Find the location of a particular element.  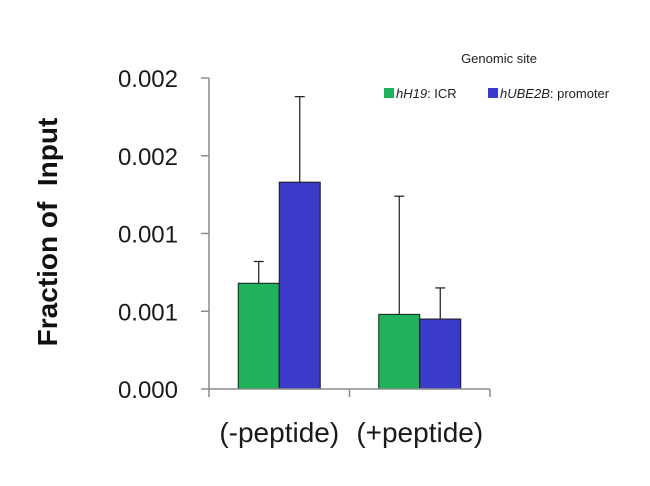

legend-label-hh19-italic: hH19 is located at coordinates (411, 93).